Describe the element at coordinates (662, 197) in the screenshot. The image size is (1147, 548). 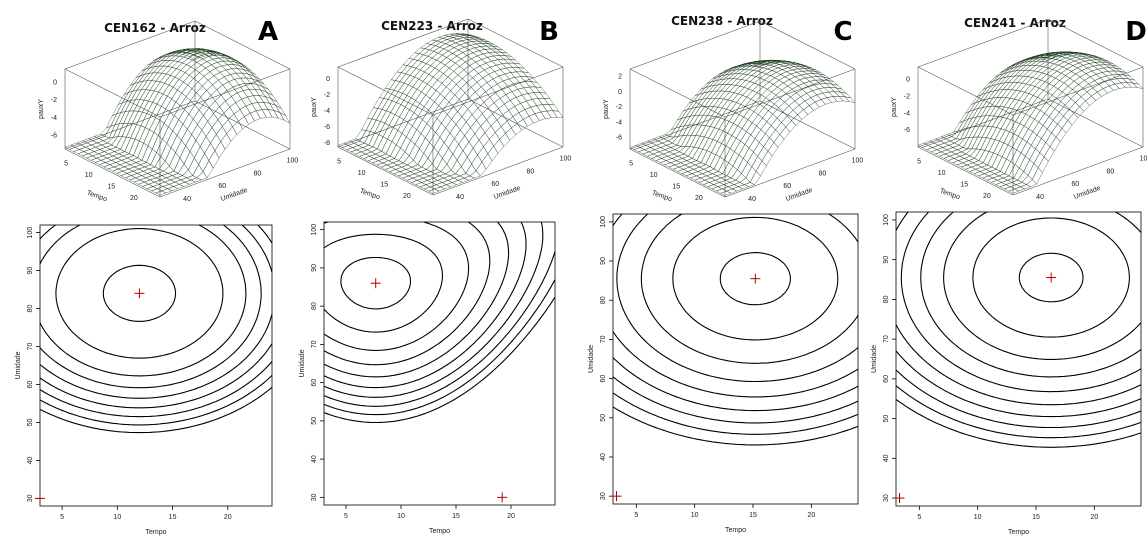
I see `surface-x-axis-label: Tempo` at that location.